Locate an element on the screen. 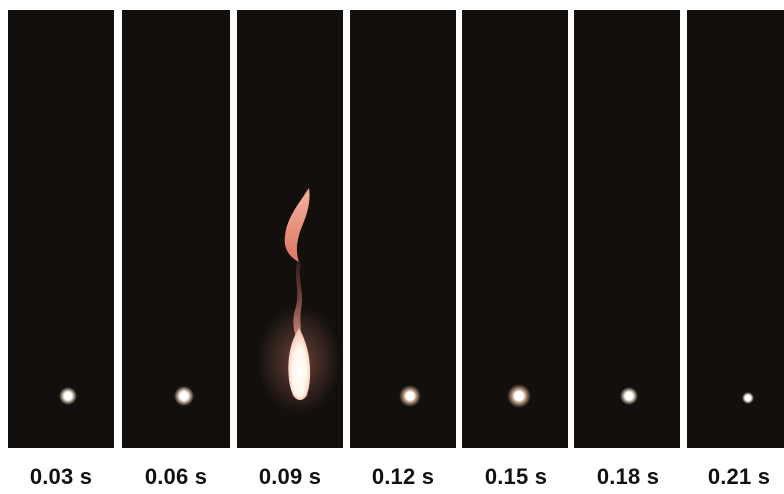 Image resolution: width=784 pixels, height=494 pixels. time-label-2: 0.06 s is located at coordinates (176, 476).